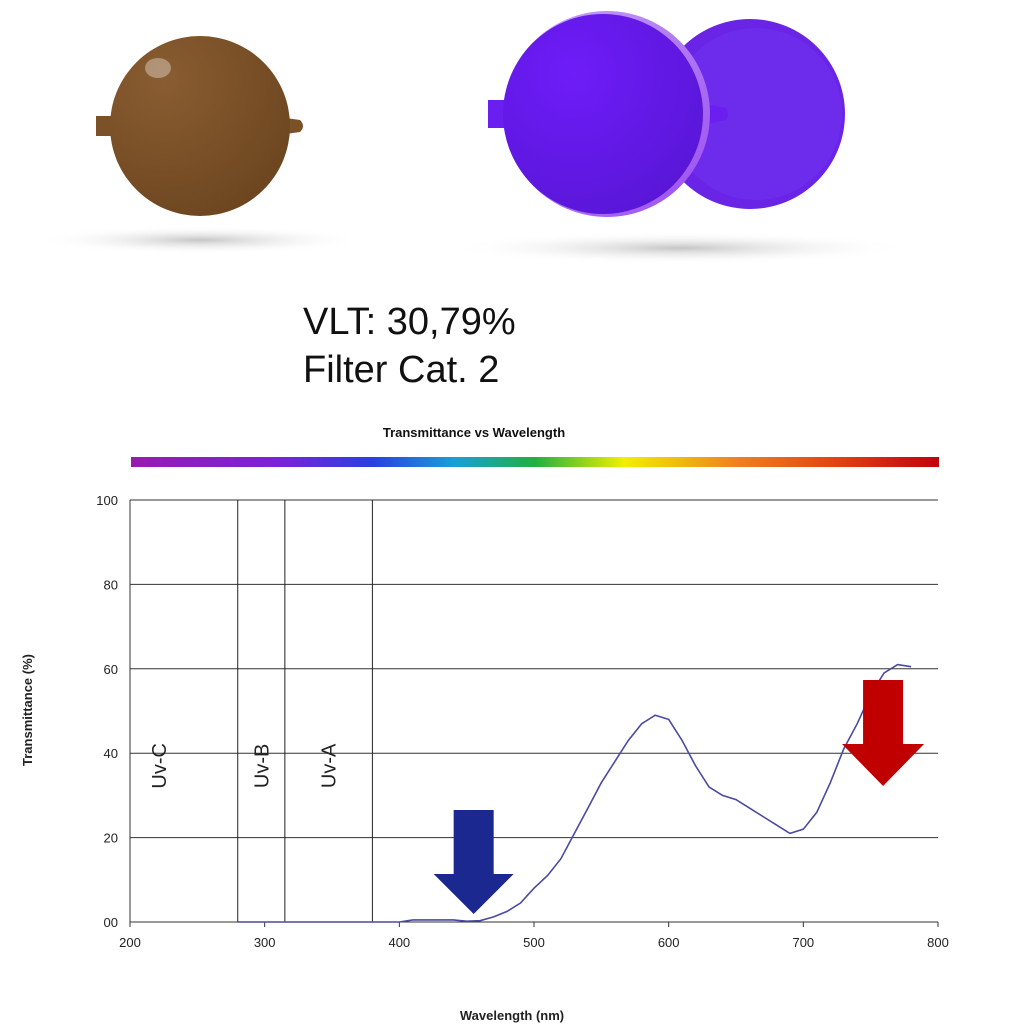 This screenshot has width=1024, height=1024. Describe the element at coordinates (883, 733) in the screenshot. I see `red-arrow` at that location.